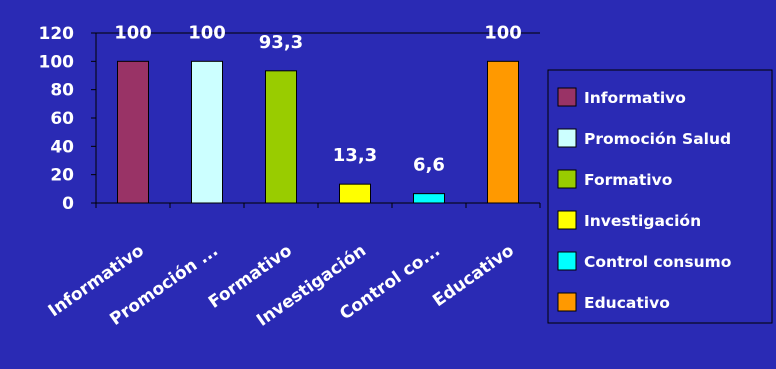 The height and width of the screenshot is (369, 776). What do you see at coordinates (657, 262) in the screenshot?
I see `legend-label: Control consumo` at bounding box center [657, 262].